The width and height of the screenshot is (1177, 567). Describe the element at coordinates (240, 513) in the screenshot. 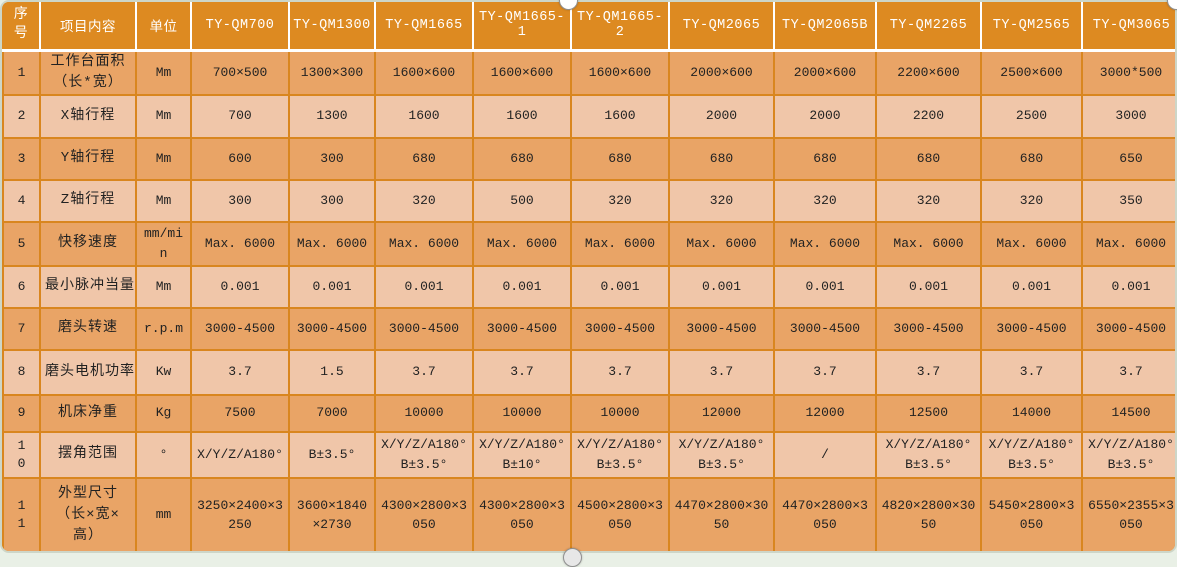

I see `spec-value: 3250×2400×3250` at that location.